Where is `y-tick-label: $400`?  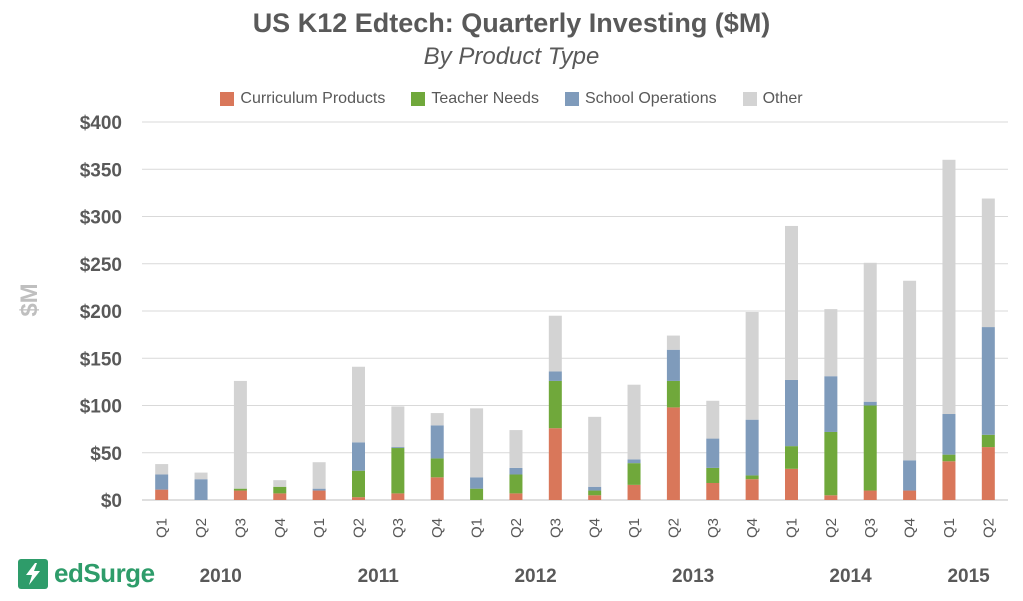 y-tick-label: $400 is located at coordinates (101, 123).